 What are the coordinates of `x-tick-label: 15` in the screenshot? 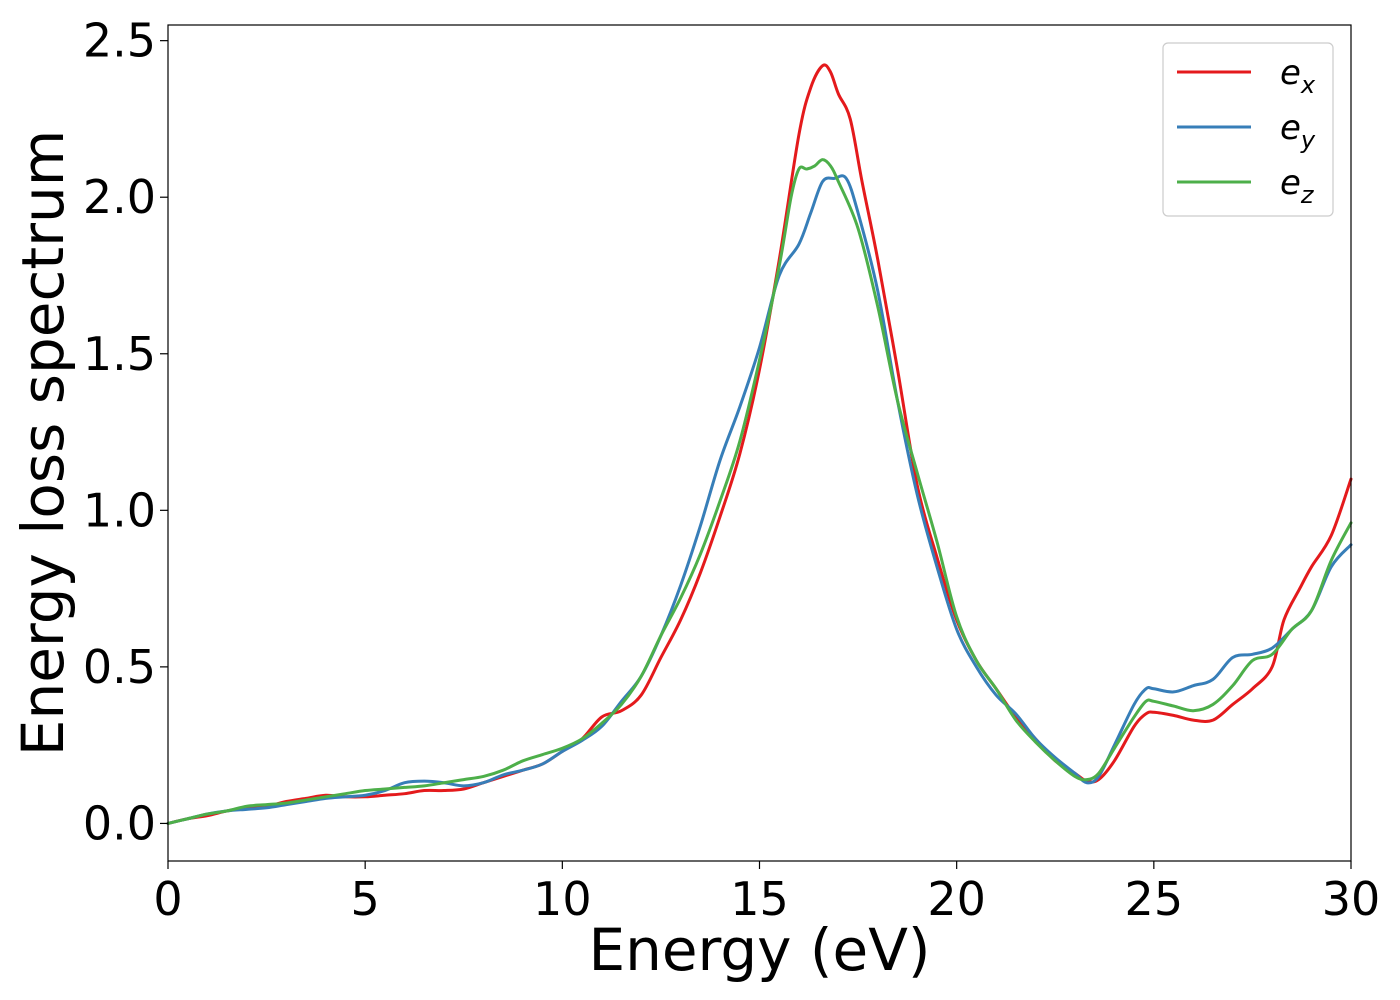 It's located at (759, 899).